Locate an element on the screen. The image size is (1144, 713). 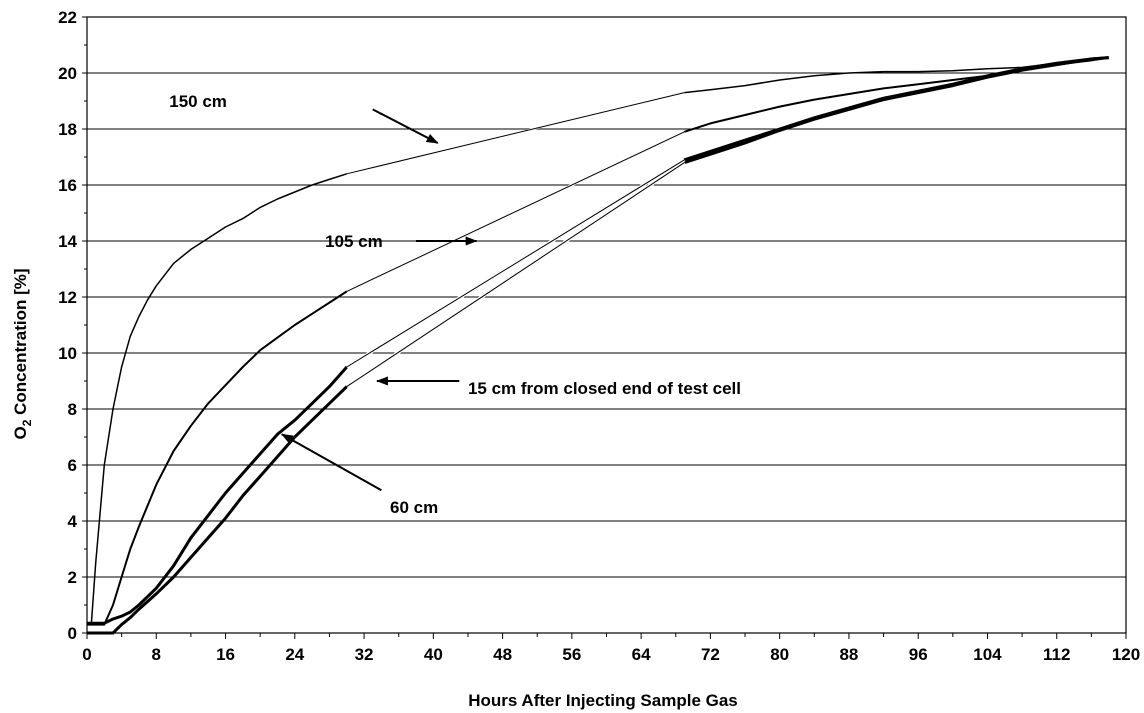
x-tick-label: 72 is located at coordinates (710, 654).